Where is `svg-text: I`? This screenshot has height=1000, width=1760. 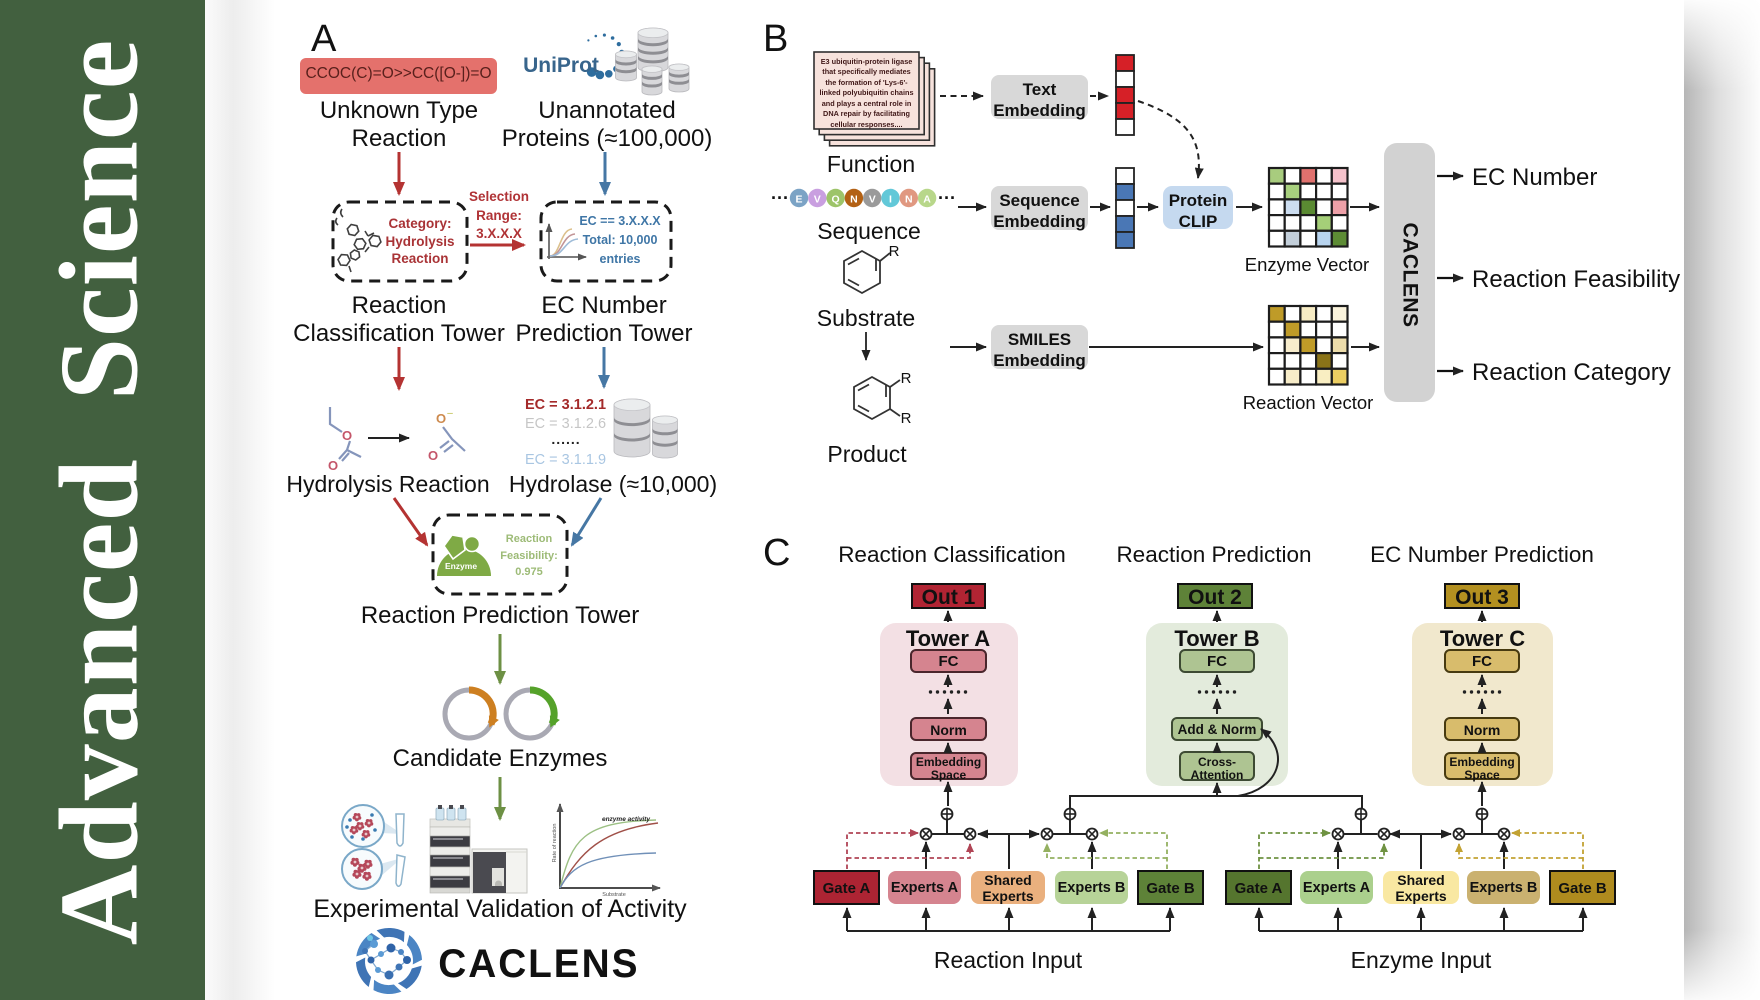
svg-text: I is located at coordinates (890, 200).